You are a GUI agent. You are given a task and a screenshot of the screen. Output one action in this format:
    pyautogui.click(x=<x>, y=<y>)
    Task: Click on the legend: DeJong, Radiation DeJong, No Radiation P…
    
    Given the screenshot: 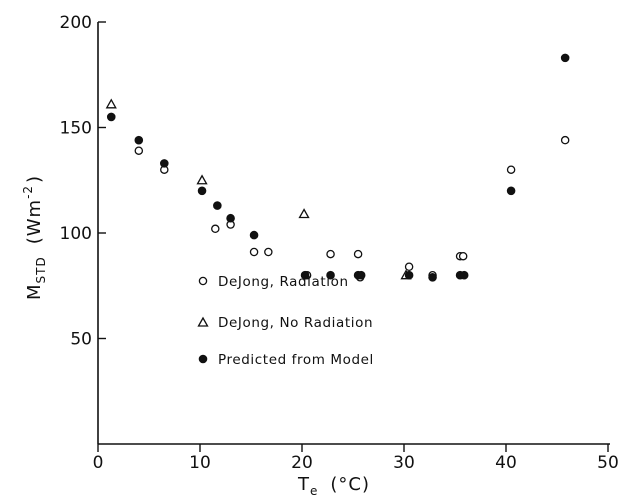 What is the action you would take?
    pyautogui.click(x=285, y=321)
    